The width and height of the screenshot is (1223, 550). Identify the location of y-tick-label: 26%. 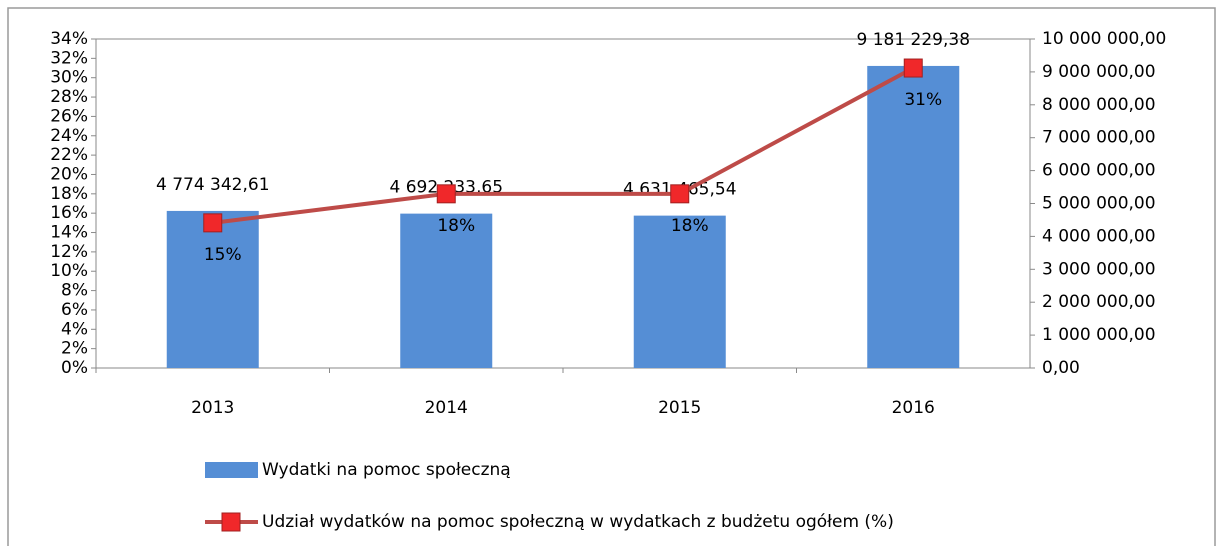
(69, 116).